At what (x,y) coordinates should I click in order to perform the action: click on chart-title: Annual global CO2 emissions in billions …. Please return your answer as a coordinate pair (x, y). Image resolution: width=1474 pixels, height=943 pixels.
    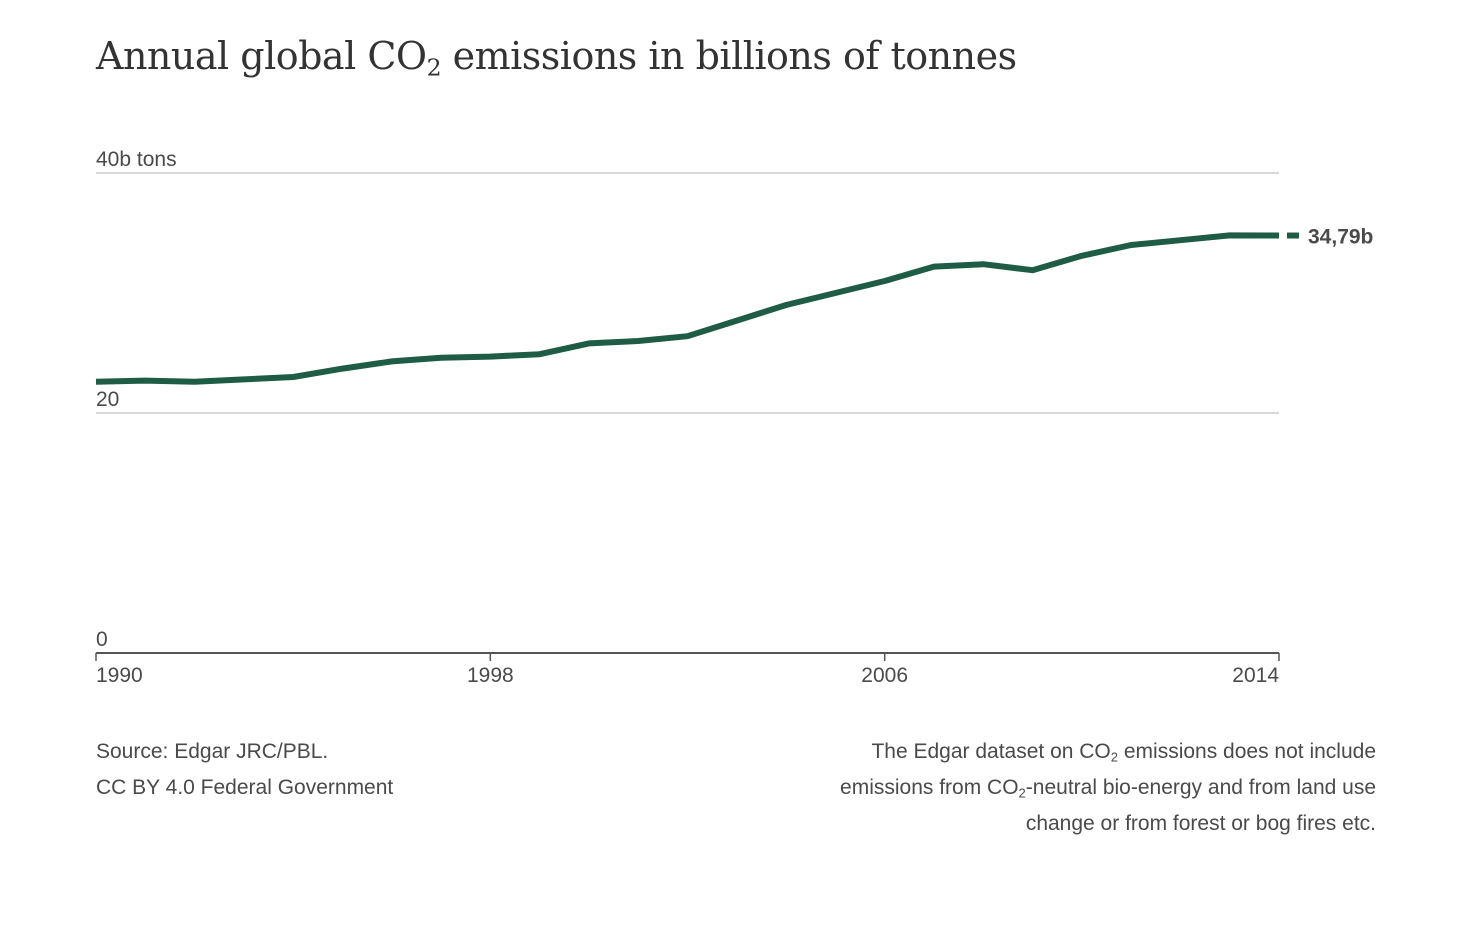
    Looking at the image, I should click on (556, 56).